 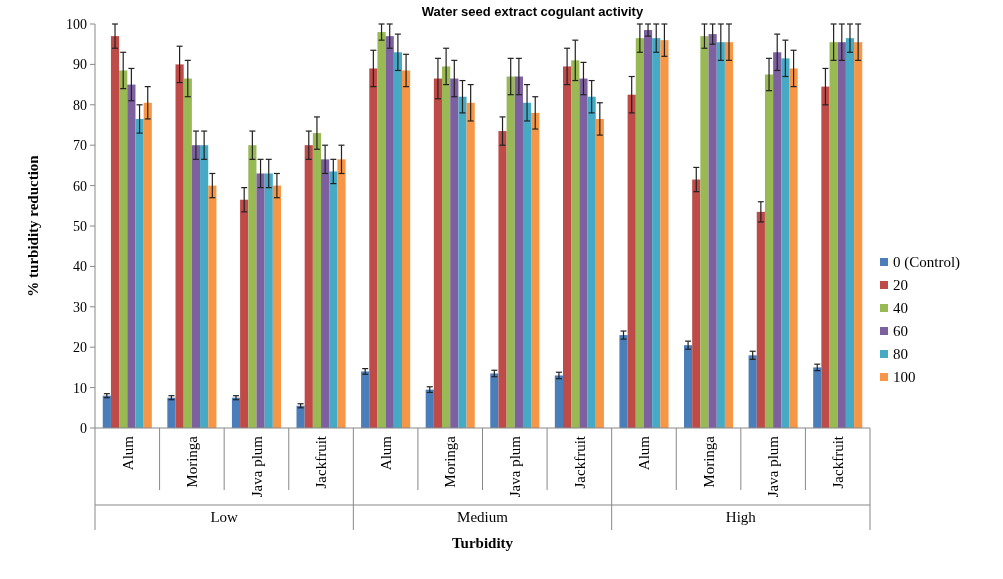 What do you see at coordinates (532, 11) in the screenshot?
I see `chart-title: Water seed extract cogulant activity` at bounding box center [532, 11].